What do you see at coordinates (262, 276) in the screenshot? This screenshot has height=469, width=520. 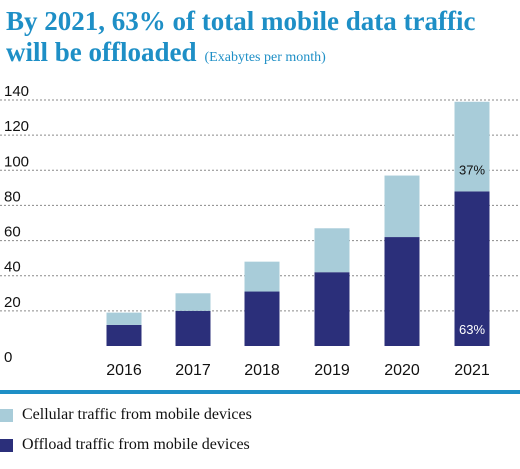 I see `bar-cellular-2018` at bounding box center [262, 276].